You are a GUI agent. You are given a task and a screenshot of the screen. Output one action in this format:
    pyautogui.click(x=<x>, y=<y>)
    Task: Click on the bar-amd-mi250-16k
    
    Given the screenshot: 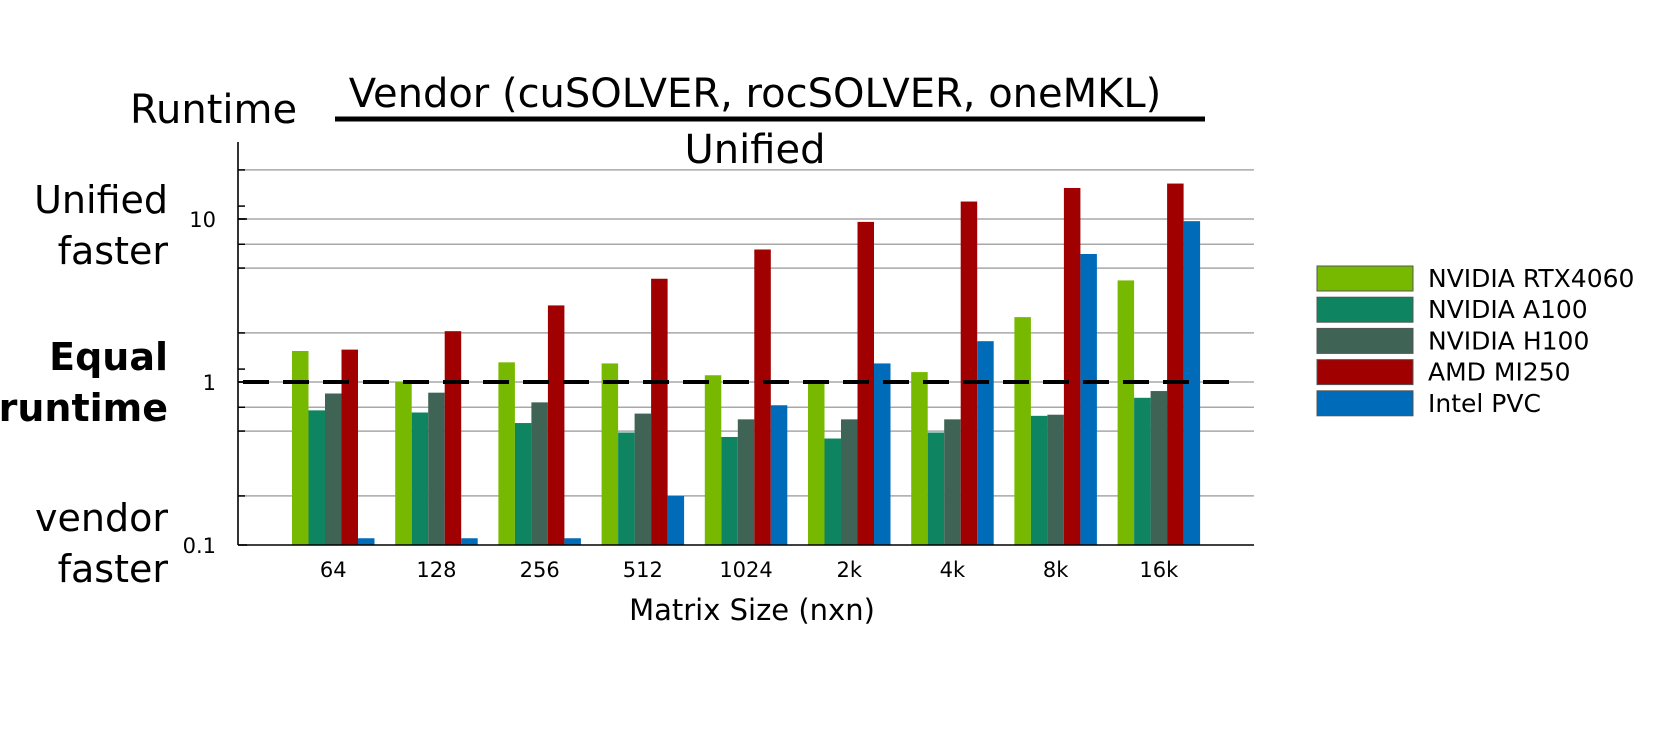 What is the action you would take?
    pyautogui.click(x=1175, y=364)
    